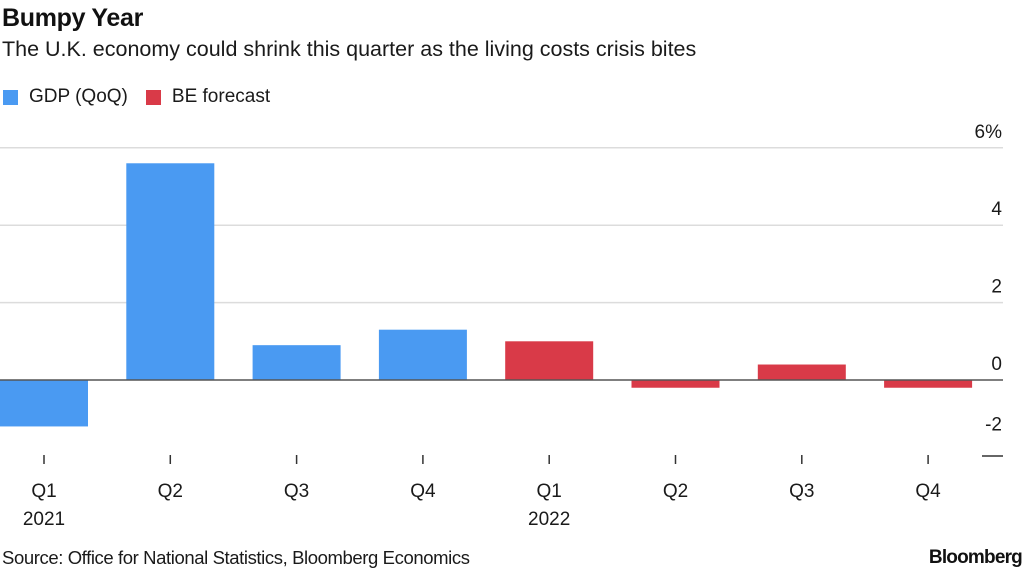 This screenshot has width=1024, height=573. I want to click on y-axis-labels: 6% 4 2 0 -2, so click(989, 279).